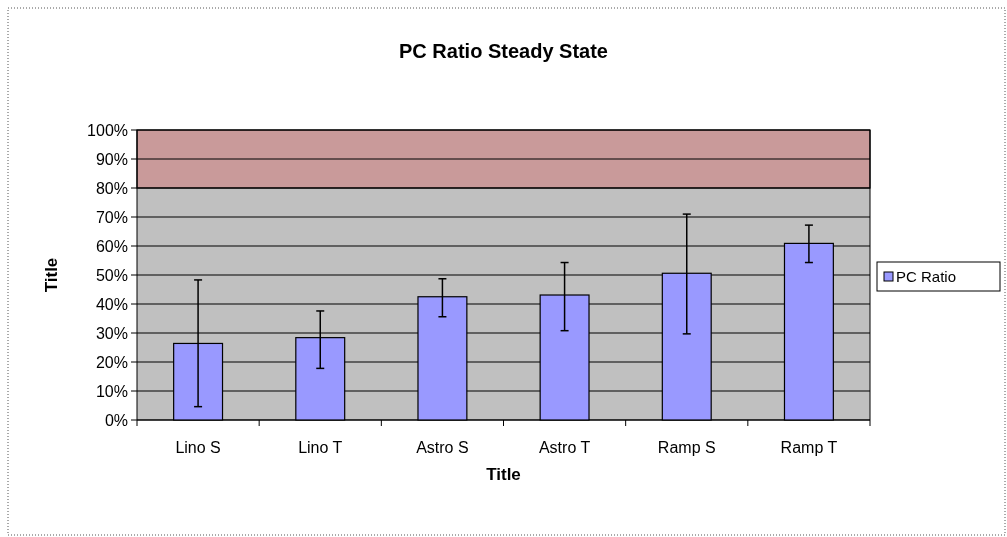  I want to click on y-axis-title: Title, so click(51, 275).